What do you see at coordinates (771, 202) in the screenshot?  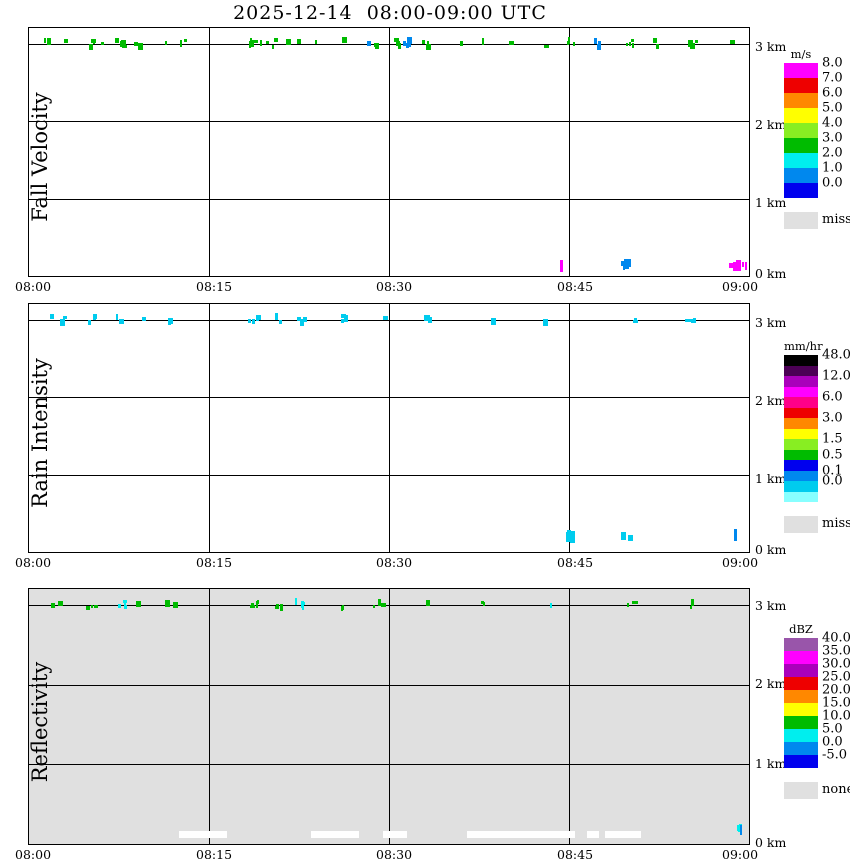 I see `altitude-tick-1km-panel1: 1 km` at bounding box center [771, 202].